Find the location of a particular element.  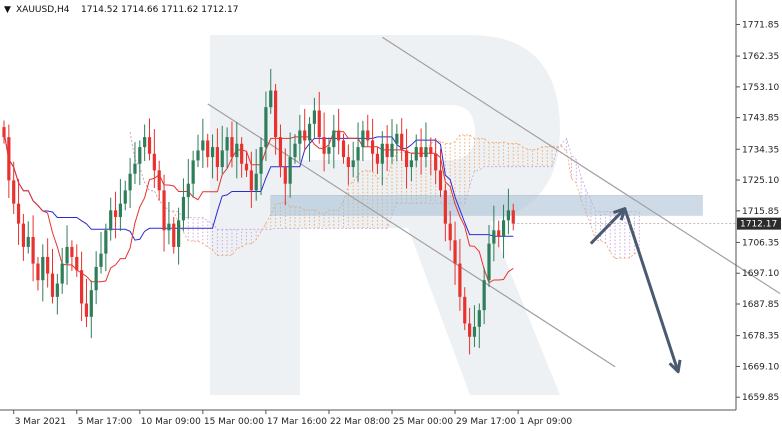

chart-menu-icon: ▼ is located at coordinates (7, 10).